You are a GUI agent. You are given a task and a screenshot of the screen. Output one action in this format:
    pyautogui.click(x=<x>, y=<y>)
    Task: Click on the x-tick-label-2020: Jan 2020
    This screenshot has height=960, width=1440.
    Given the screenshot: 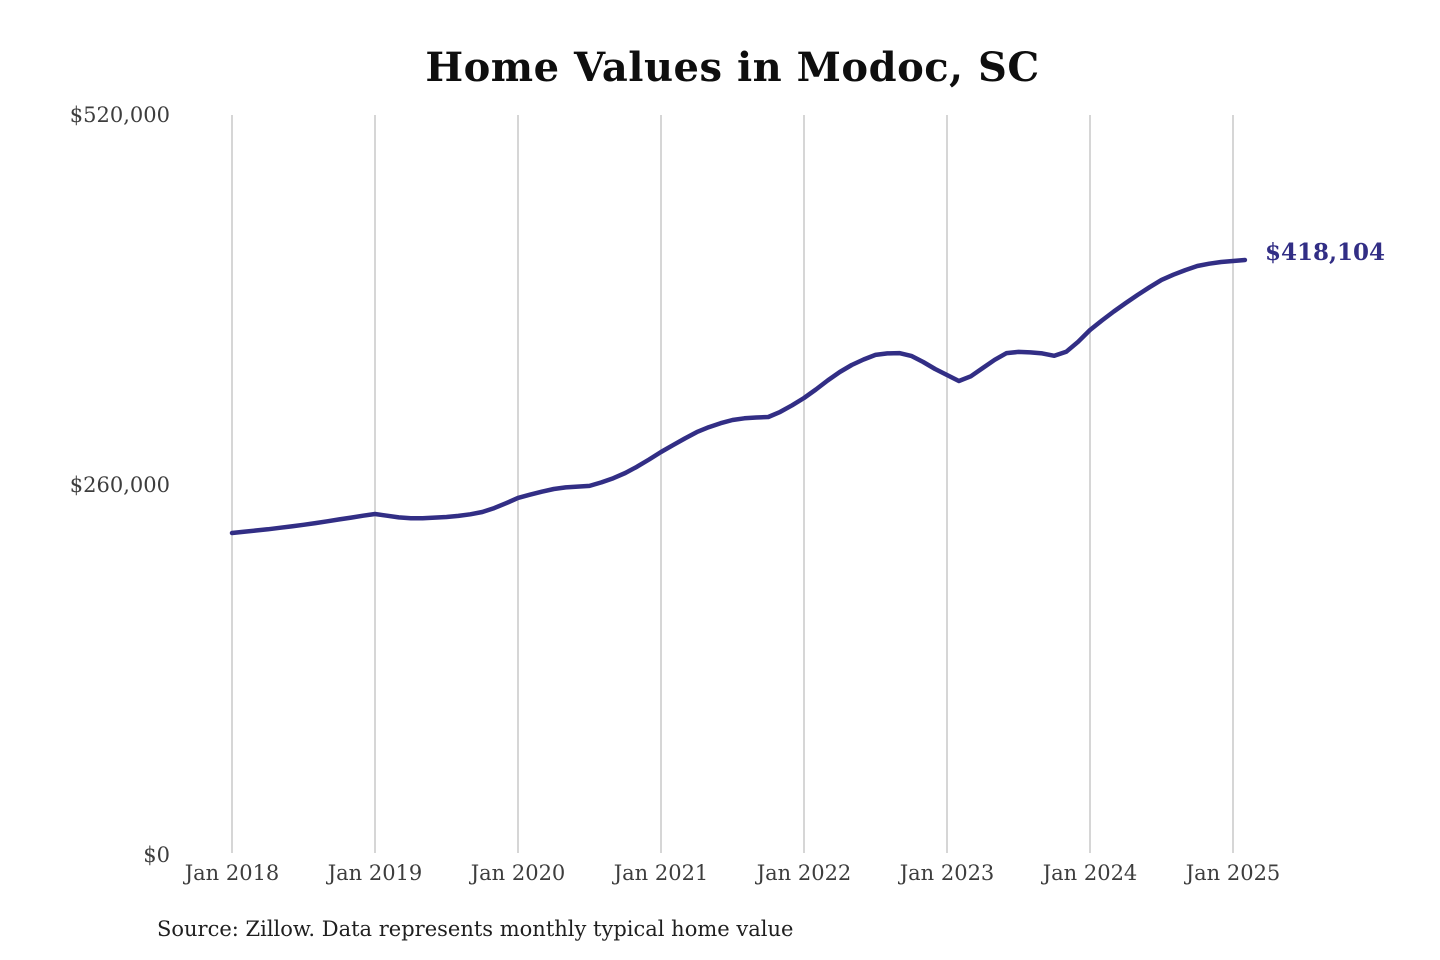 What is the action you would take?
    pyautogui.click(x=518, y=873)
    